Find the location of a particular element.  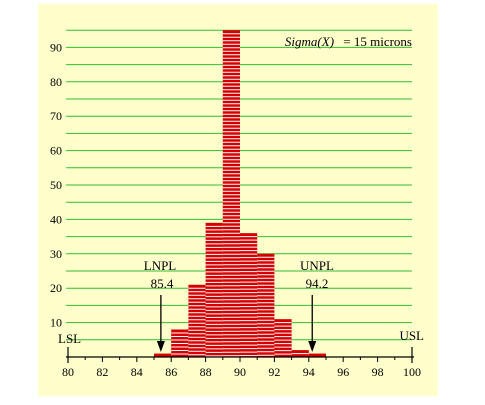

unpl-arrow is located at coordinates (312, 323).